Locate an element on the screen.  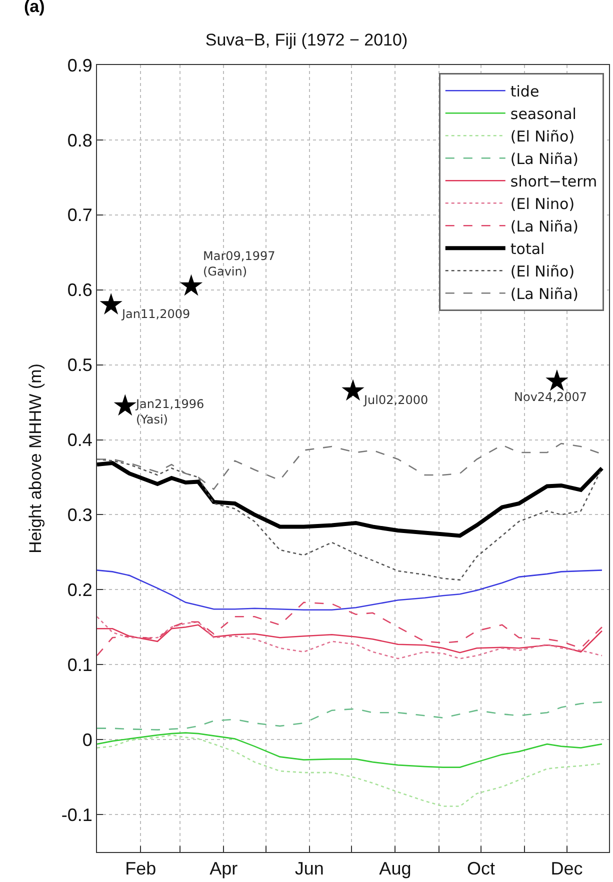
x-tick-label: Jun is located at coordinates (309, 868).